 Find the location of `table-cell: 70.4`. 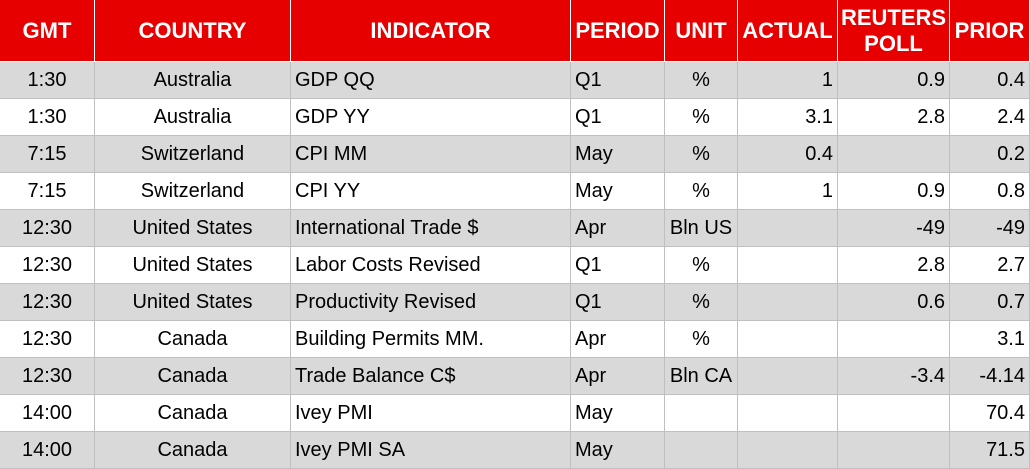

table-cell: 70.4 is located at coordinates (990, 413).